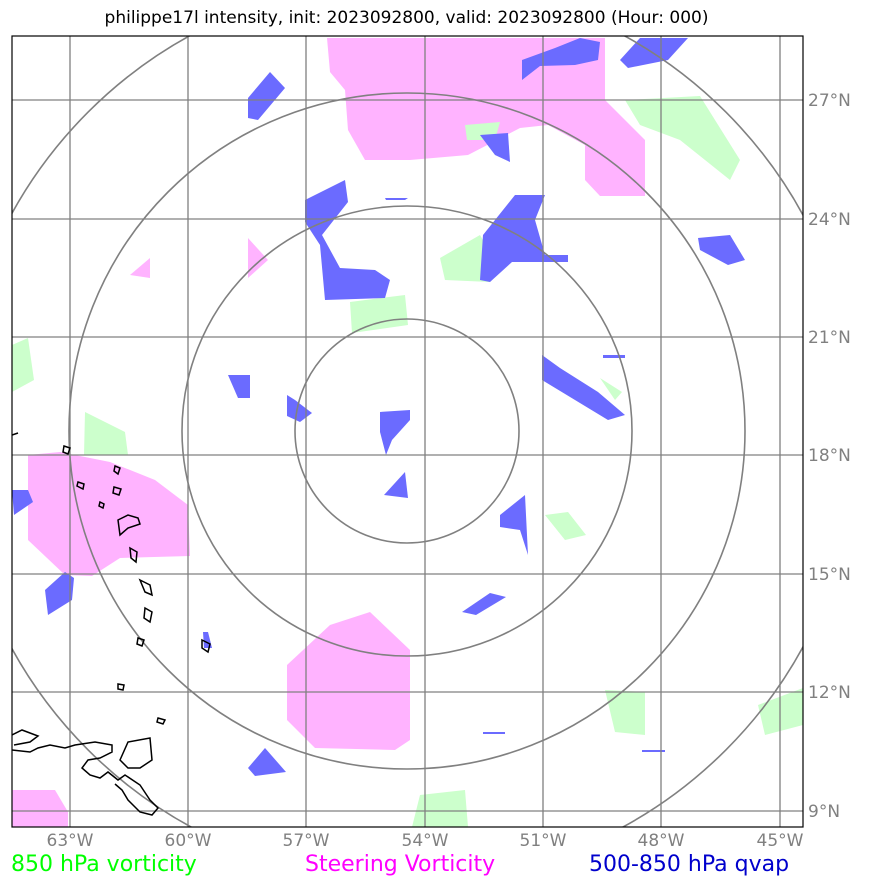 Image resolution: width=869 pixels, height=891 pixels. I want to click on coast-puerto-rico-area, so click(15, 434).